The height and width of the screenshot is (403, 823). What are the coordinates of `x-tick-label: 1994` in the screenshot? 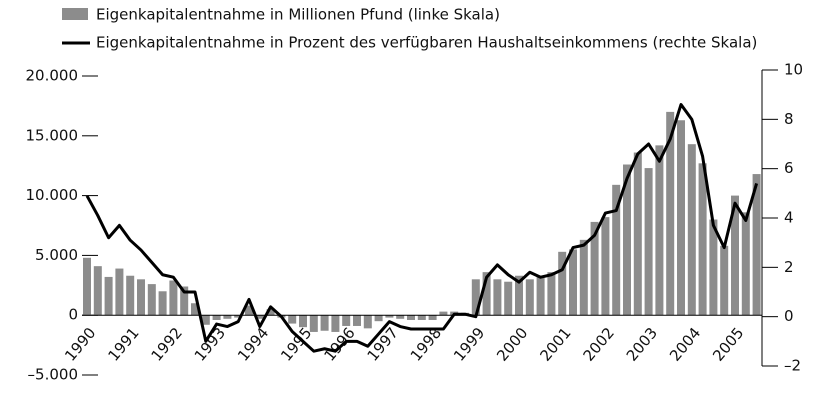 It's located at (253, 344).